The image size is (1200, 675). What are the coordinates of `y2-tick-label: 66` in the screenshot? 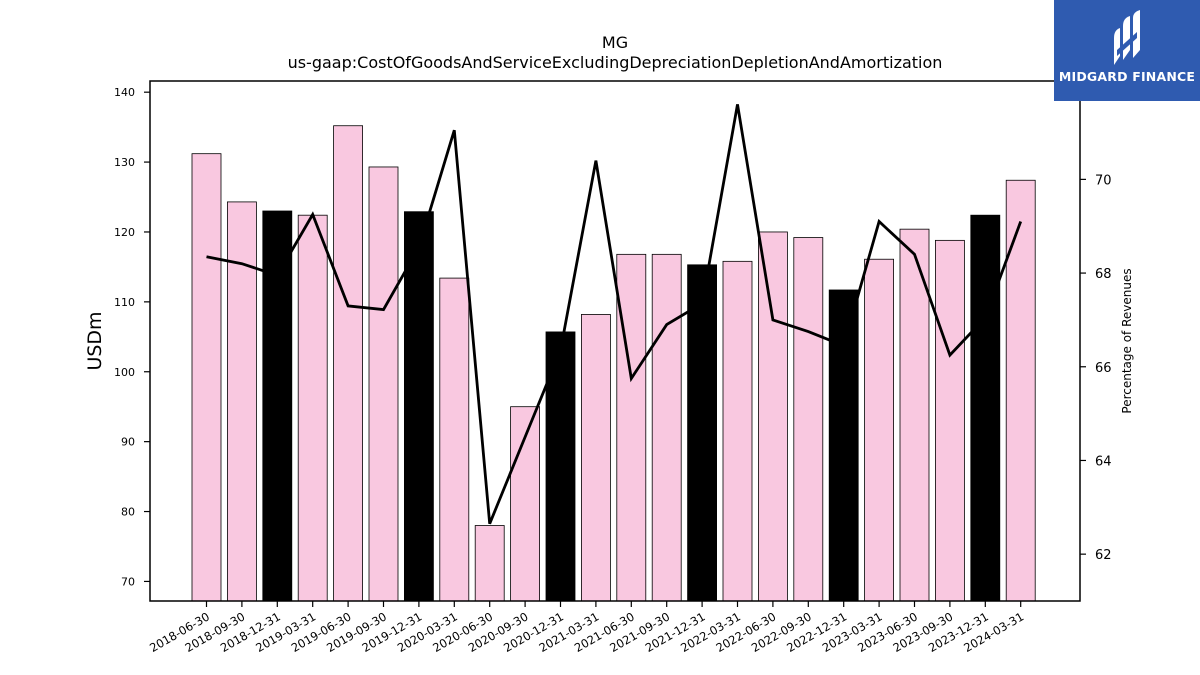 It's located at (1103, 368).